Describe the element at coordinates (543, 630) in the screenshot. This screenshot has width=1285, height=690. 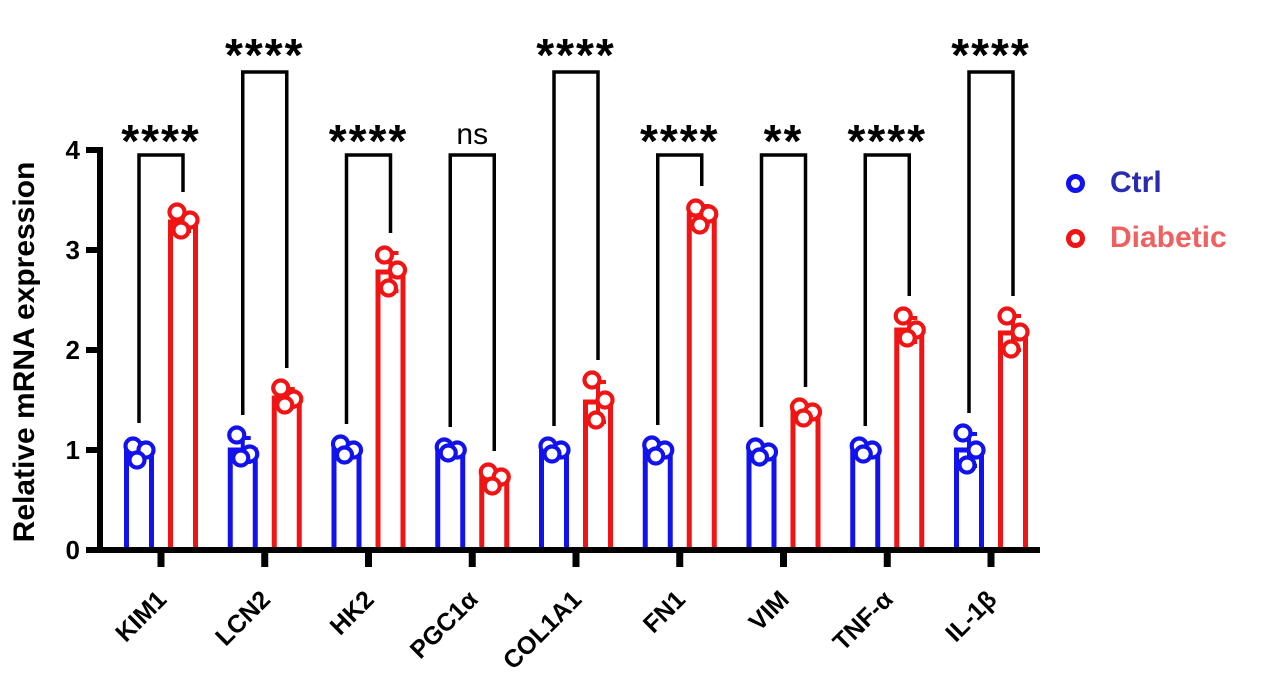
I see `x-category-label: COL1A1` at that location.